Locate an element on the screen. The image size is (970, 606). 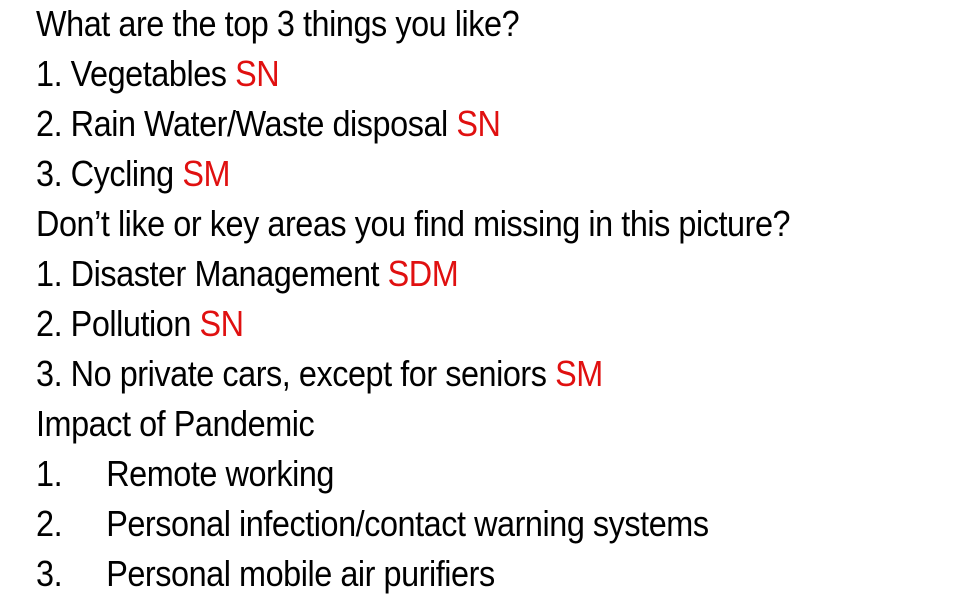
item-text: 2. Pollution is located at coordinates (117, 323).